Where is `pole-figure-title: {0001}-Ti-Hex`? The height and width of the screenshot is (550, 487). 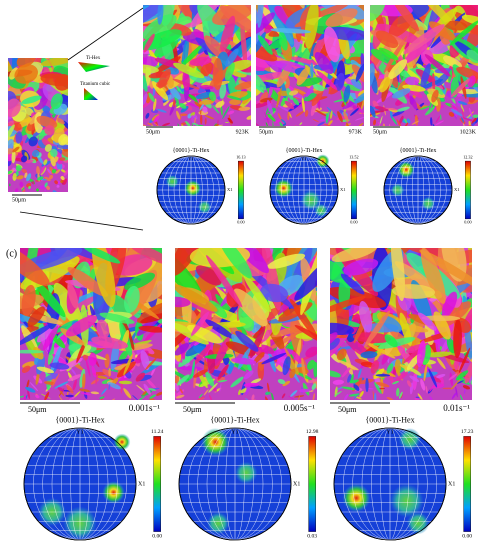
pole-figure-title: {0001}-Ti-Hex is located at coordinates (304, 151).